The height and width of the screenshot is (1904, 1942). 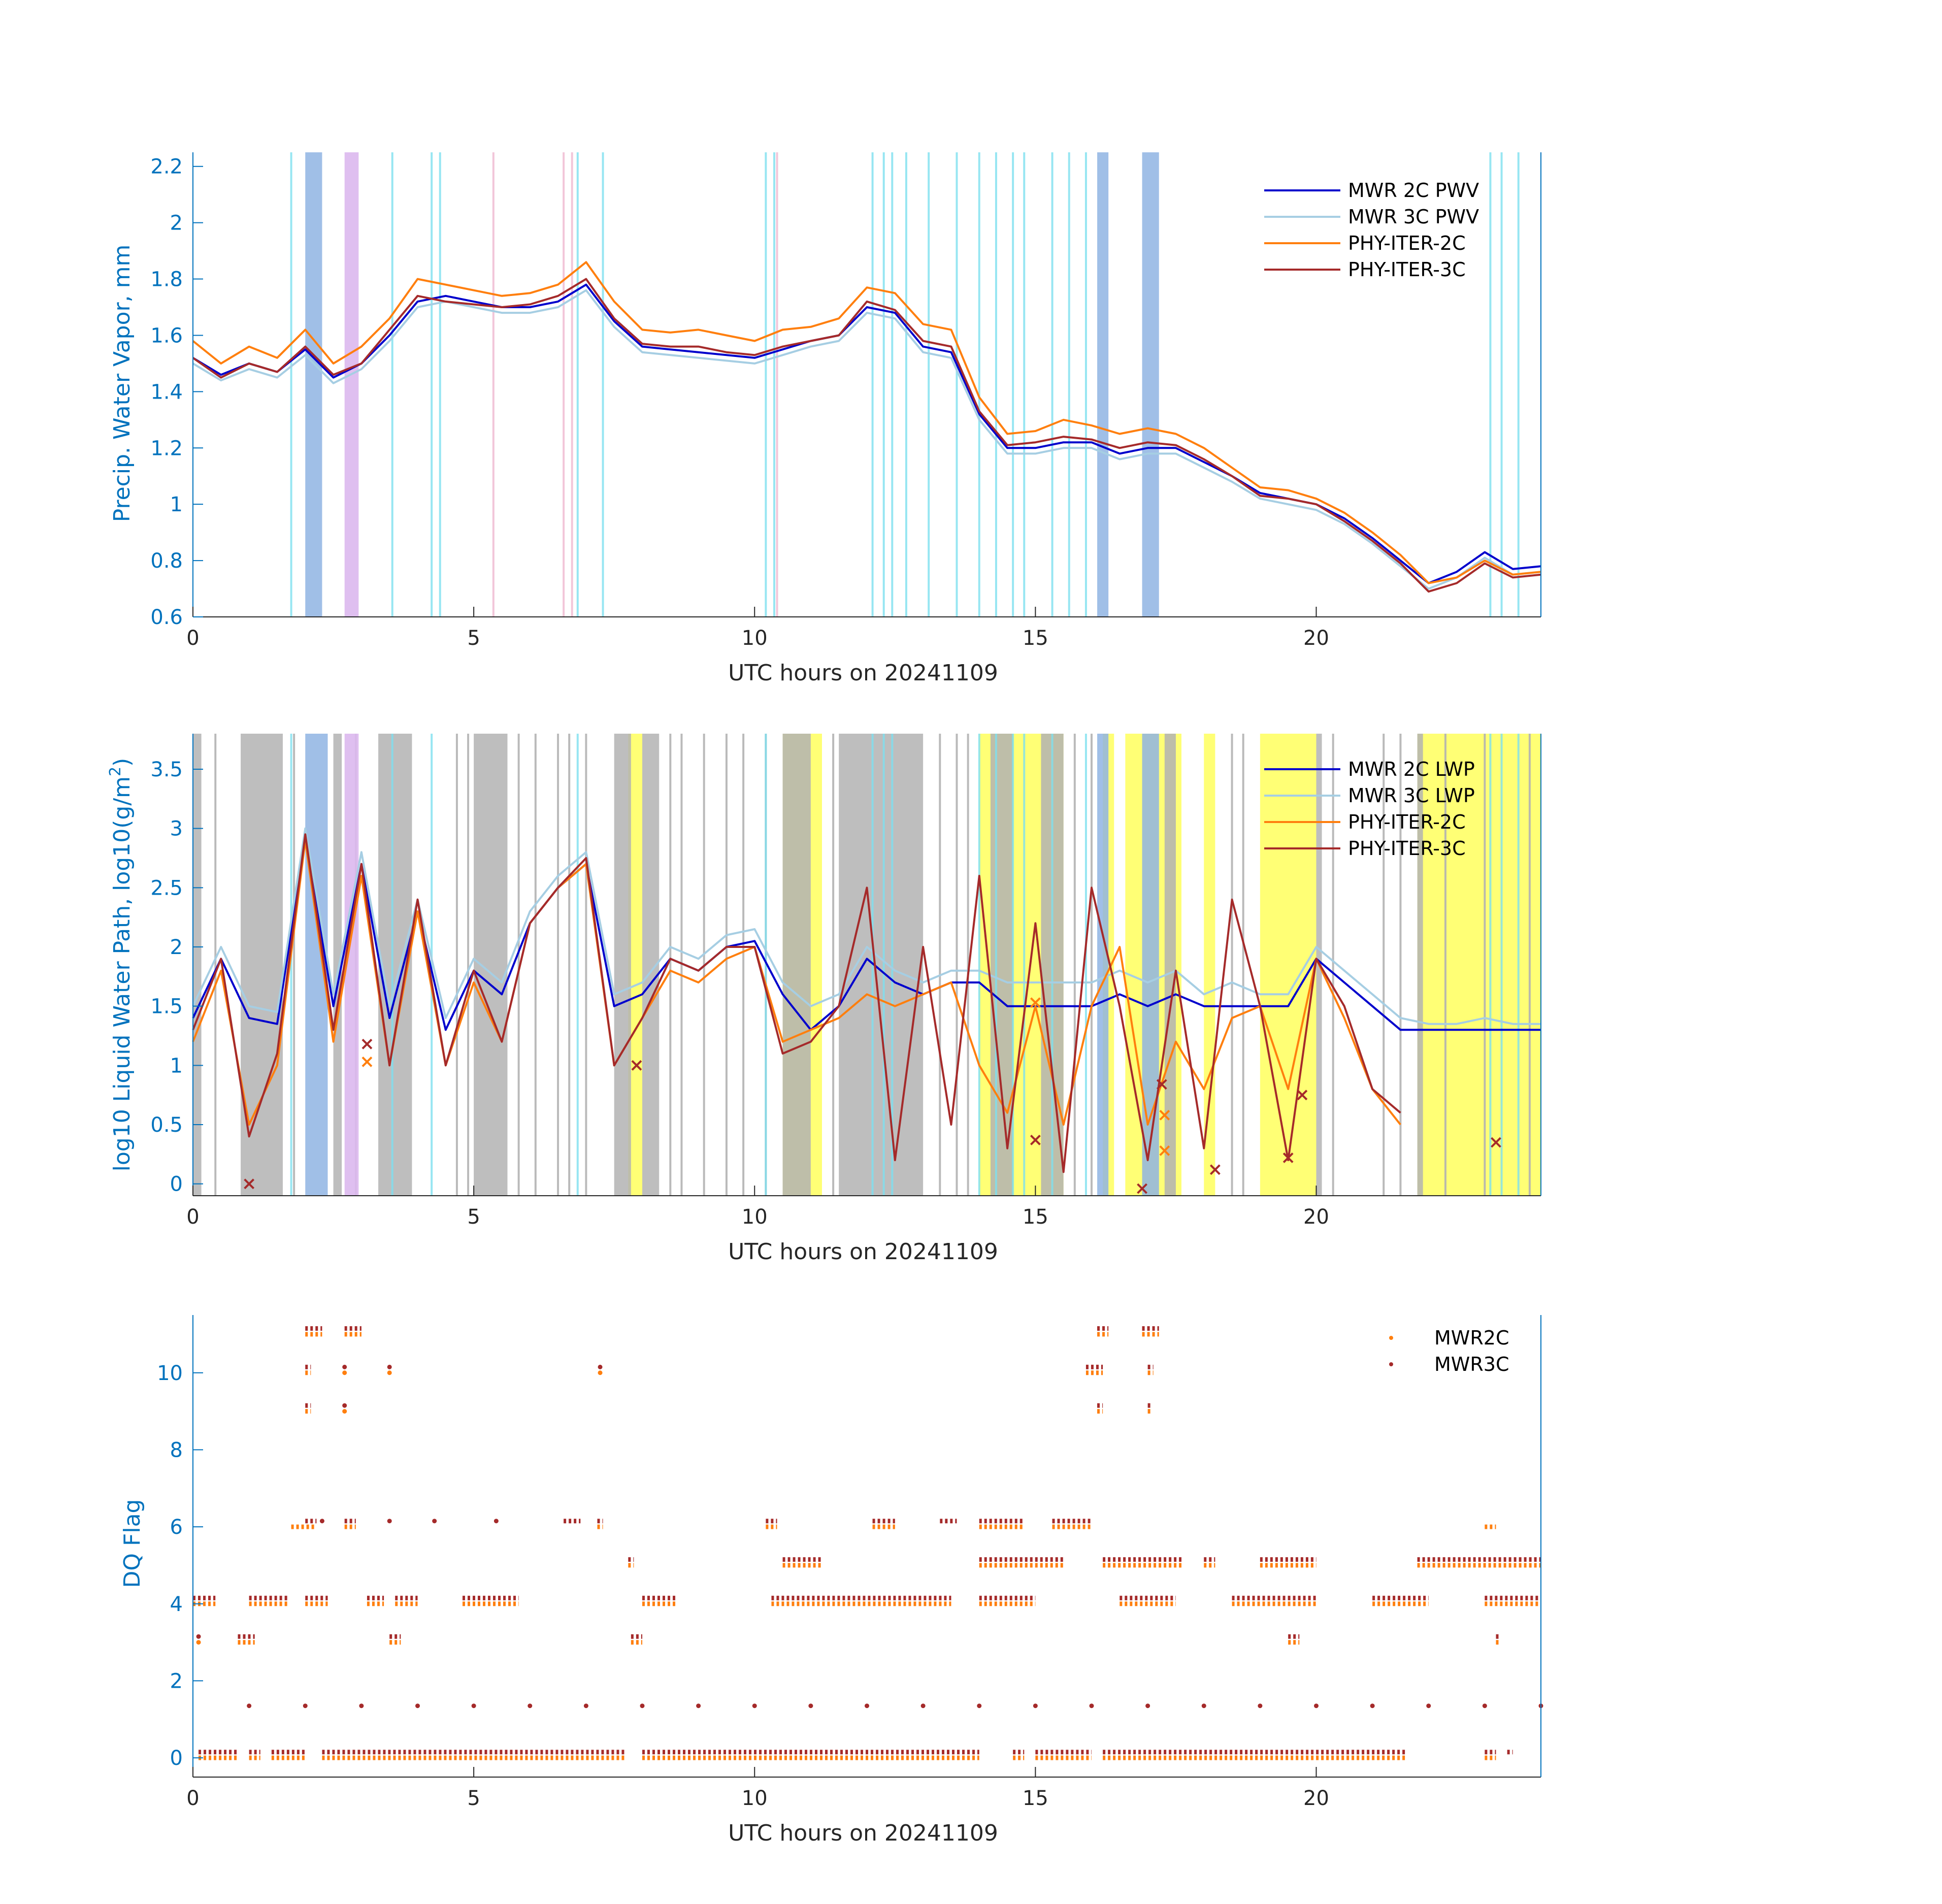 What do you see at coordinates (1316, 1217) in the screenshot?
I see `lwp-xtick-label: 20` at bounding box center [1316, 1217].